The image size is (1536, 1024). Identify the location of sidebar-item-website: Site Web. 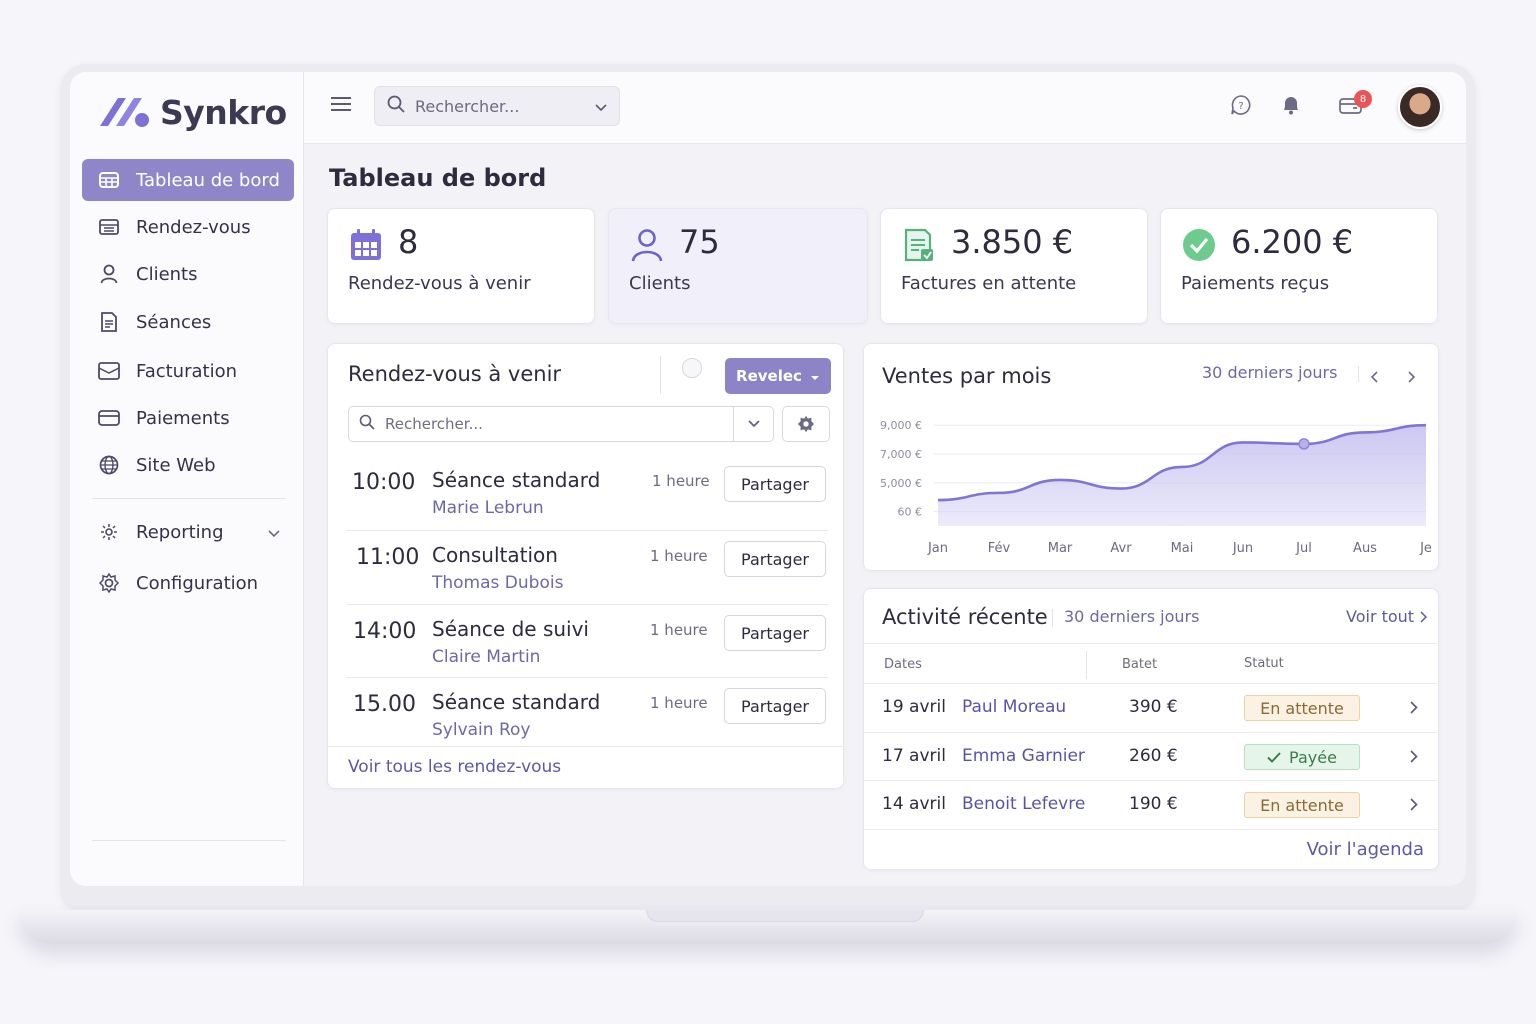
(188, 465).